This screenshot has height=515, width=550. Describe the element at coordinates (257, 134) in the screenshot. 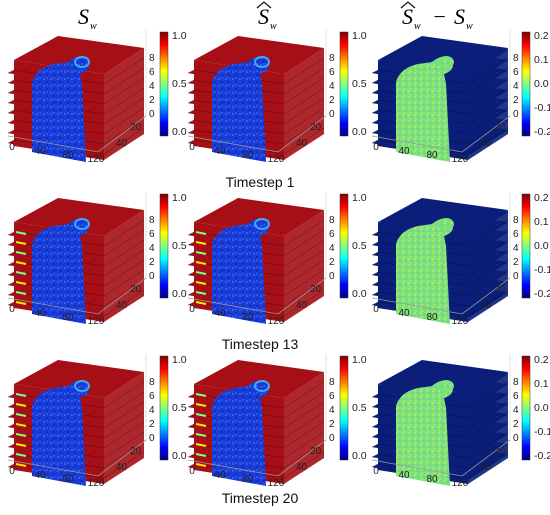

I see `axis-frame` at that location.